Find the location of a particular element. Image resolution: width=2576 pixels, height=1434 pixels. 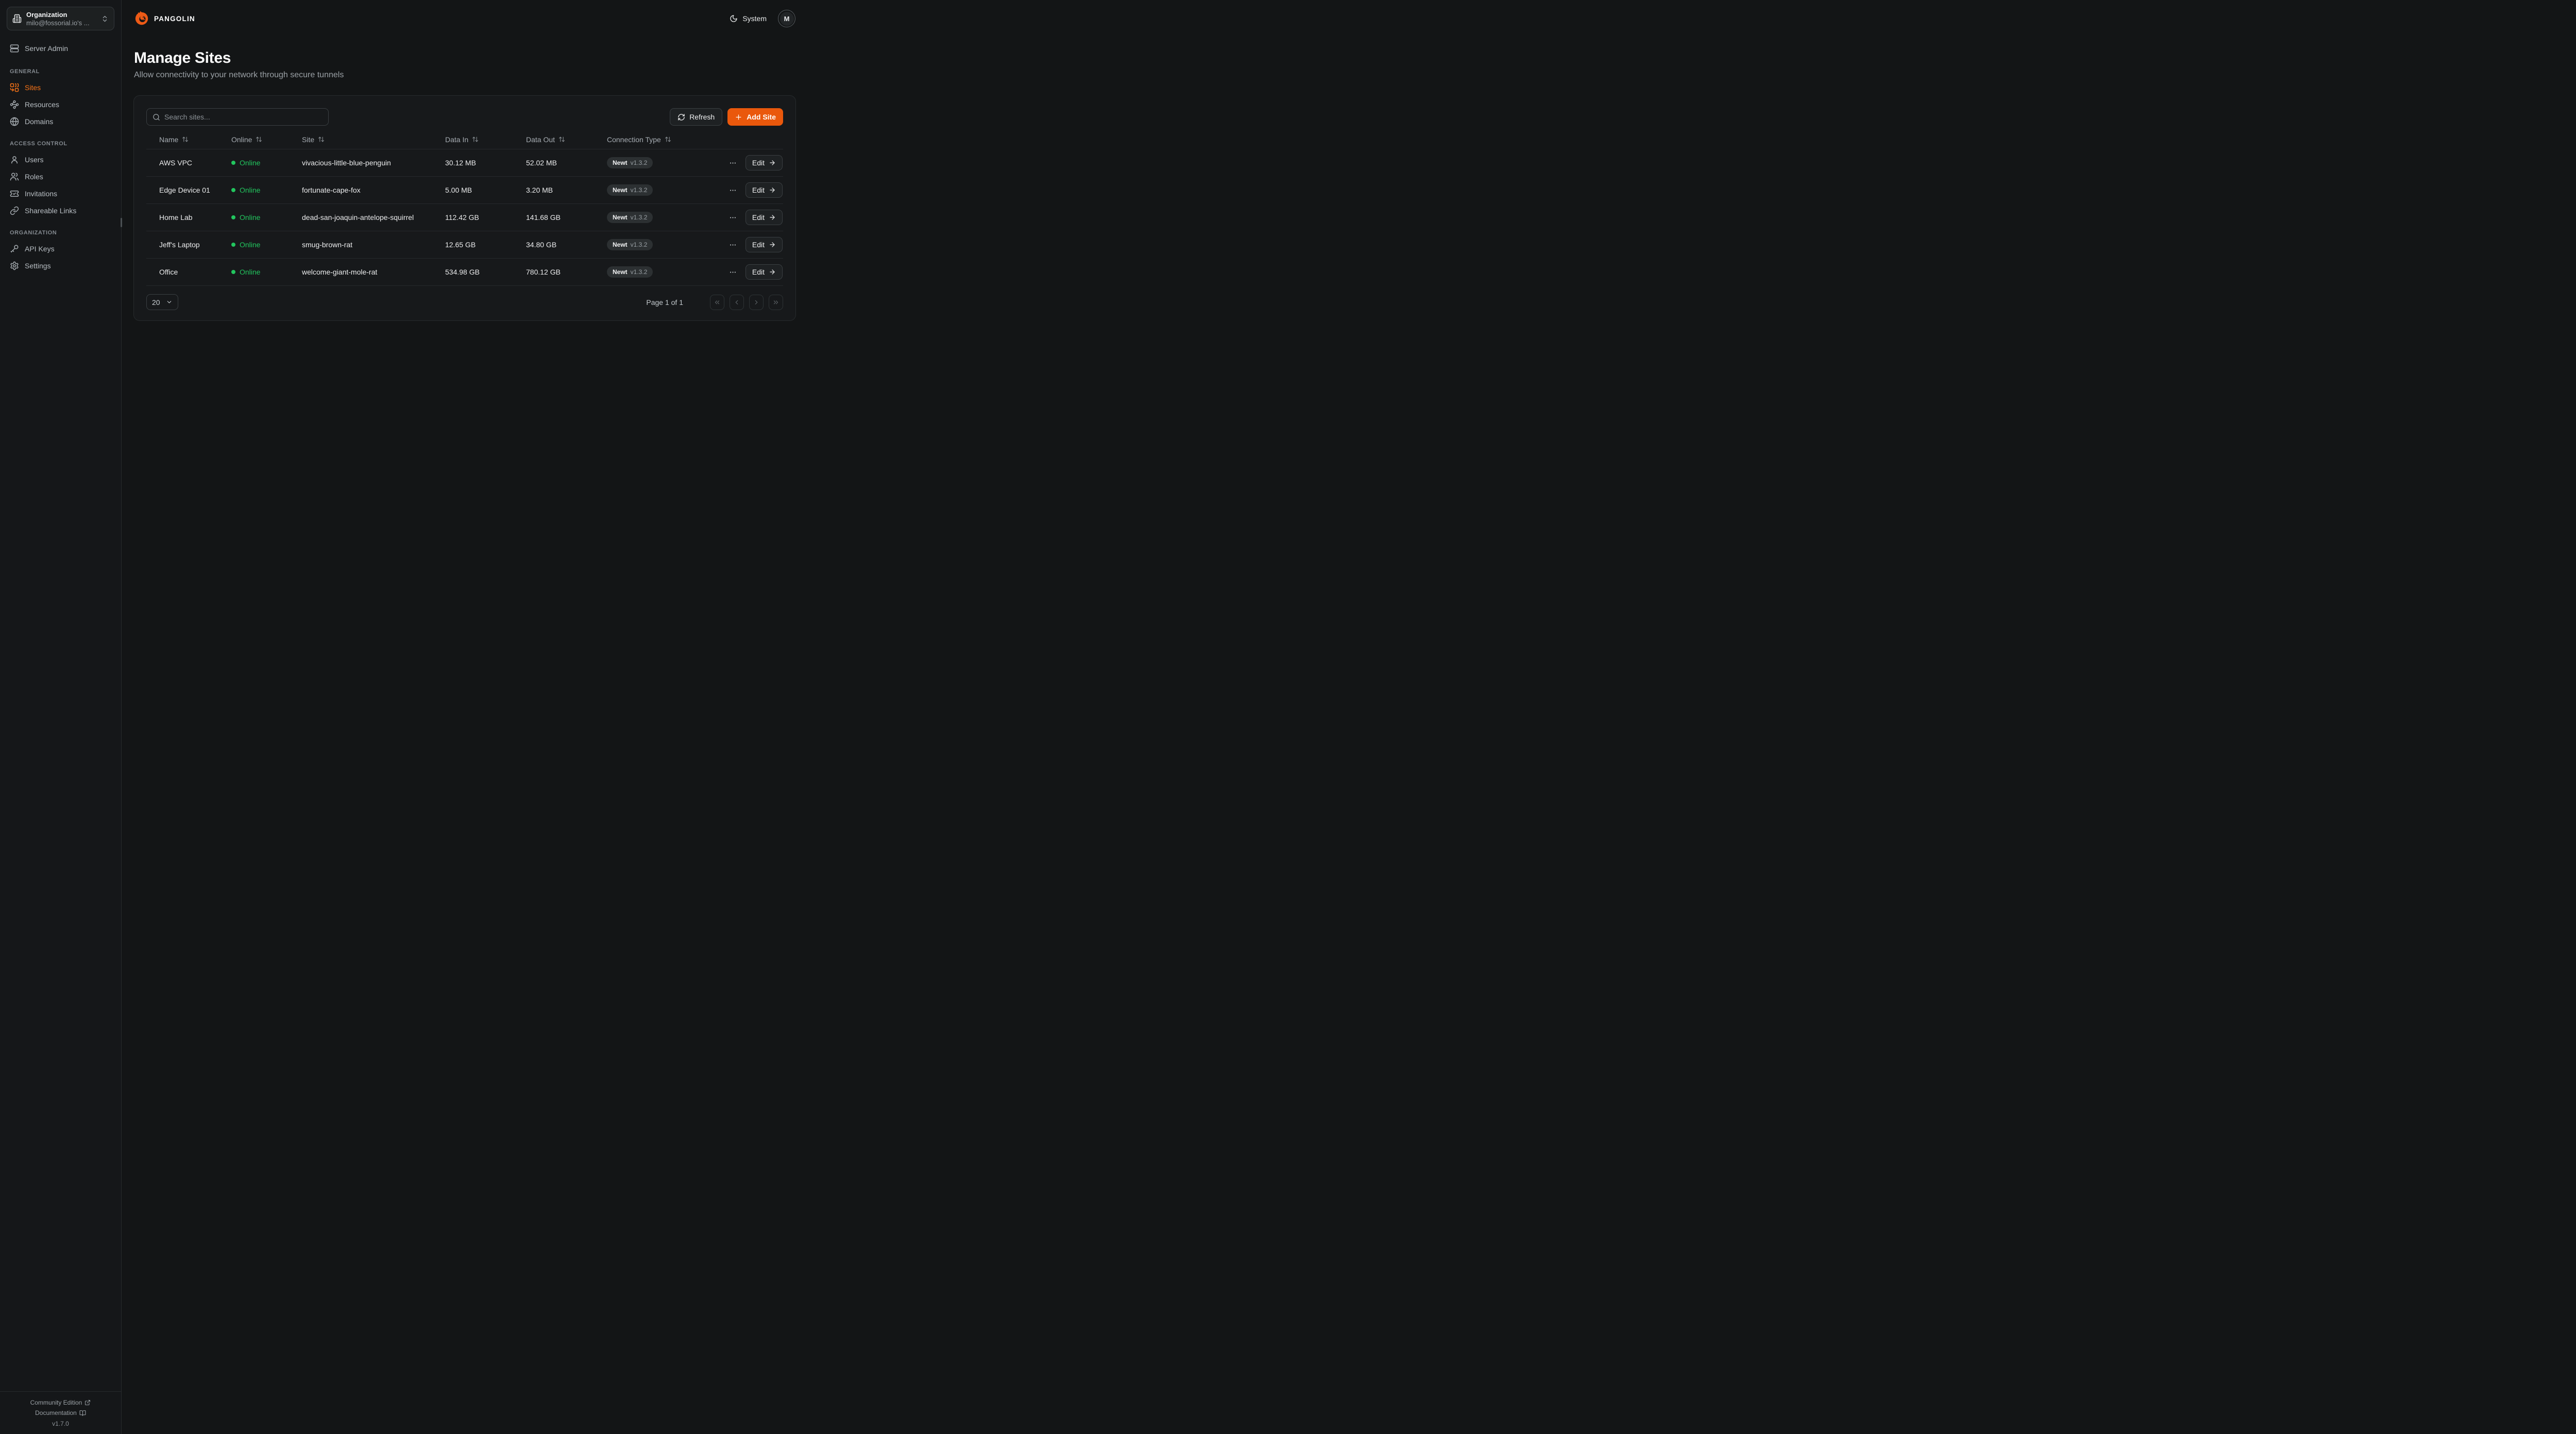

sidebar-item-invitations: Invitations is located at coordinates (60, 193).